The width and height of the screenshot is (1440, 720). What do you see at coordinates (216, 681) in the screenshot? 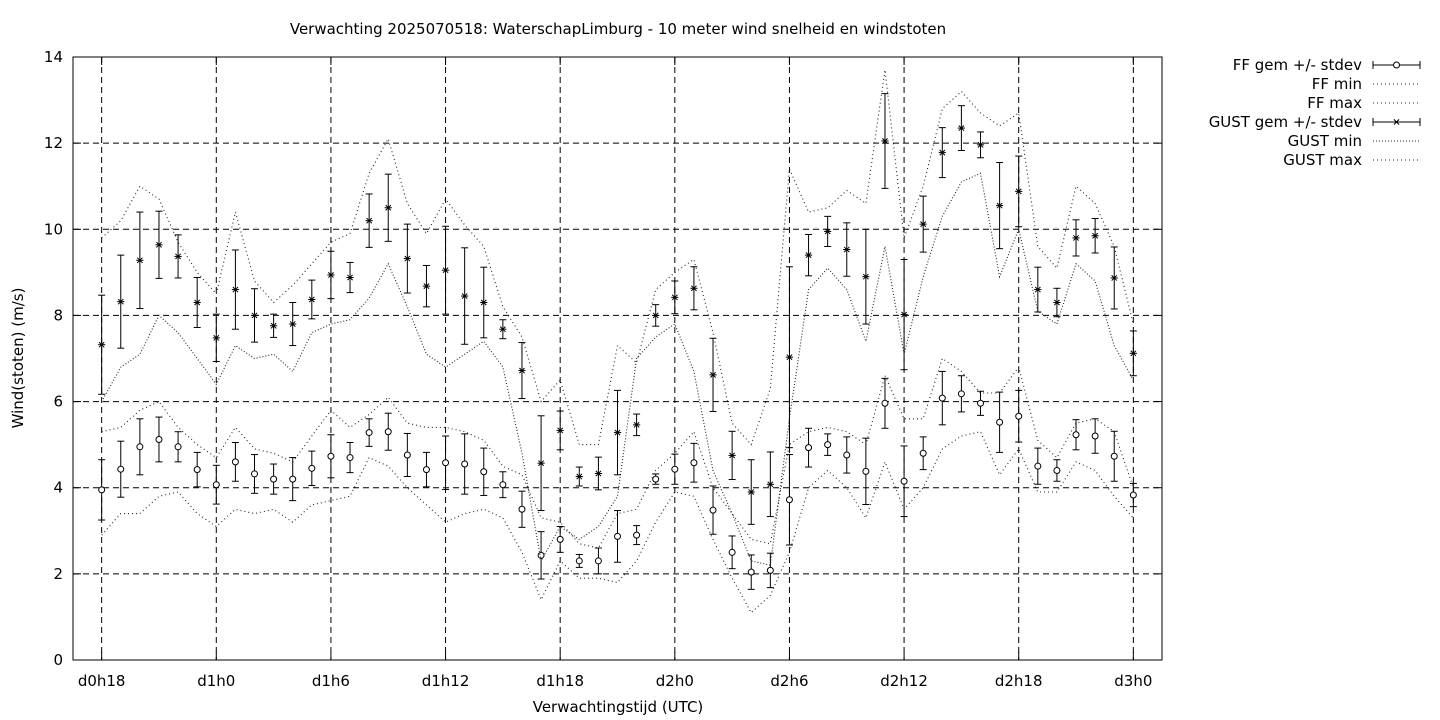
I see `x-tick-label: d1h0` at bounding box center [216, 681].